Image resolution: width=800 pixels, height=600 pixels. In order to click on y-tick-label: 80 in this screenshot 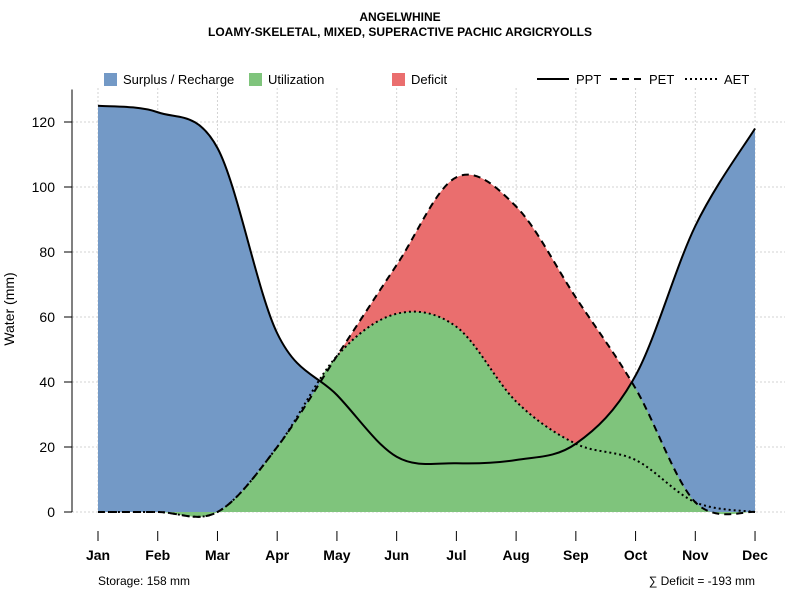, I will do `click(47, 252)`.